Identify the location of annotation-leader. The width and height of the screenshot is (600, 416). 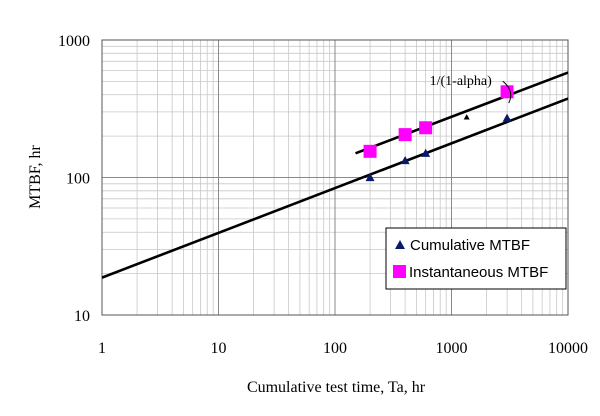
(507, 92).